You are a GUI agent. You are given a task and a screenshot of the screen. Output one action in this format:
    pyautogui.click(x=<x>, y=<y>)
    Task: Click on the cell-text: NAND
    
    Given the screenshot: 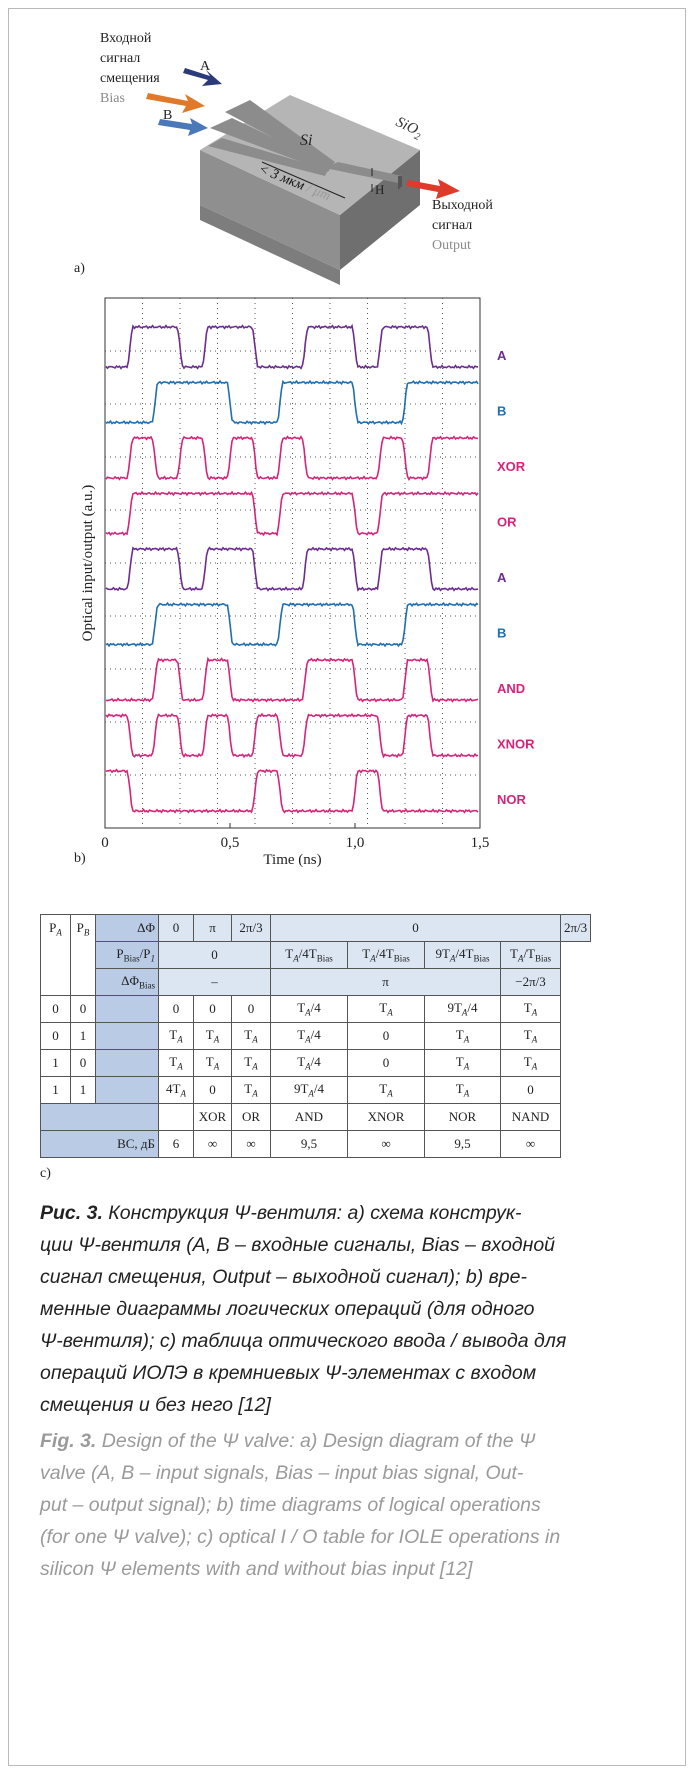 What is the action you would take?
    pyautogui.click(x=530, y=1116)
    